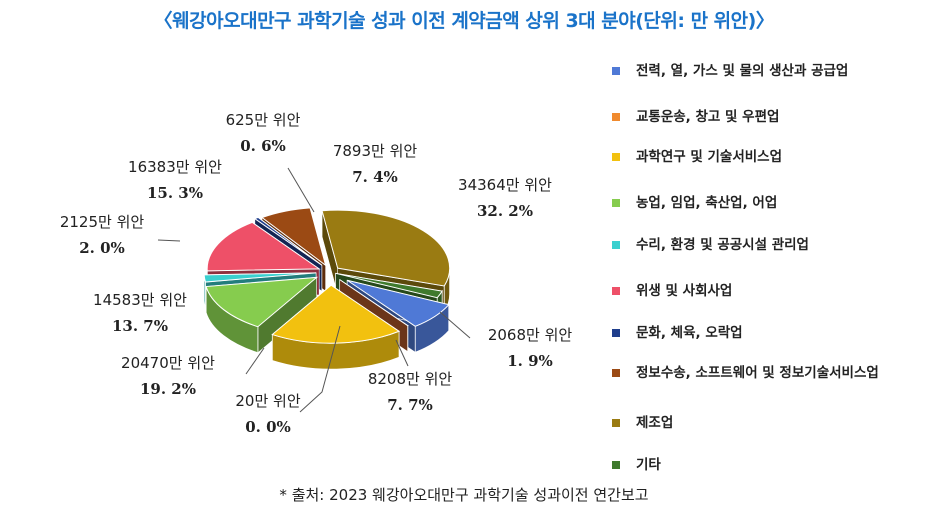 This screenshot has width=928, height=511. Describe the element at coordinates (175, 167) in the screenshot. I see `value-label-7: 16383만 위안` at that location.